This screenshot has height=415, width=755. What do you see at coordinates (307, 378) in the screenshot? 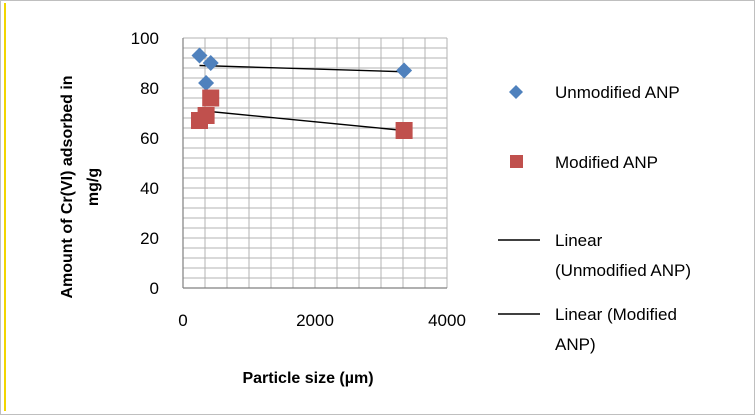
I see `x-axis-title: Particle size (µm)` at bounding box center [307, 378].